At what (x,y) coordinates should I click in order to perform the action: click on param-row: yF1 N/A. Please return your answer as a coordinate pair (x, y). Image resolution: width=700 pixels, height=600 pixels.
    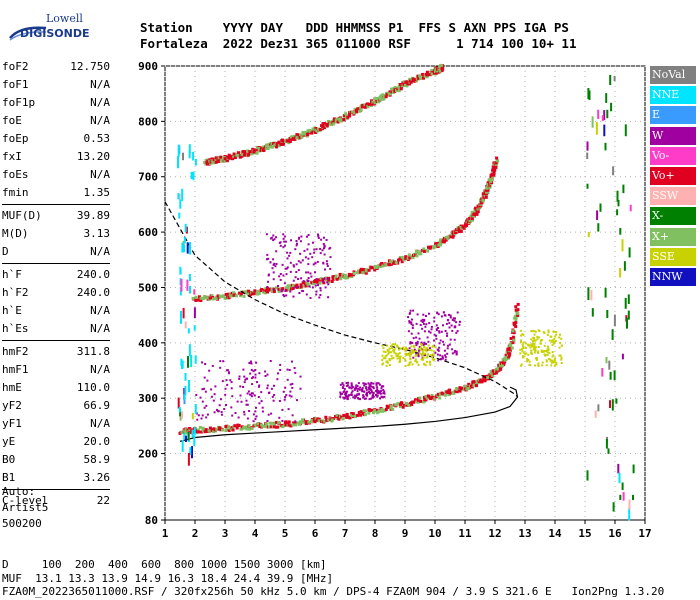
    Looking at the image, I should click on (56, 424).